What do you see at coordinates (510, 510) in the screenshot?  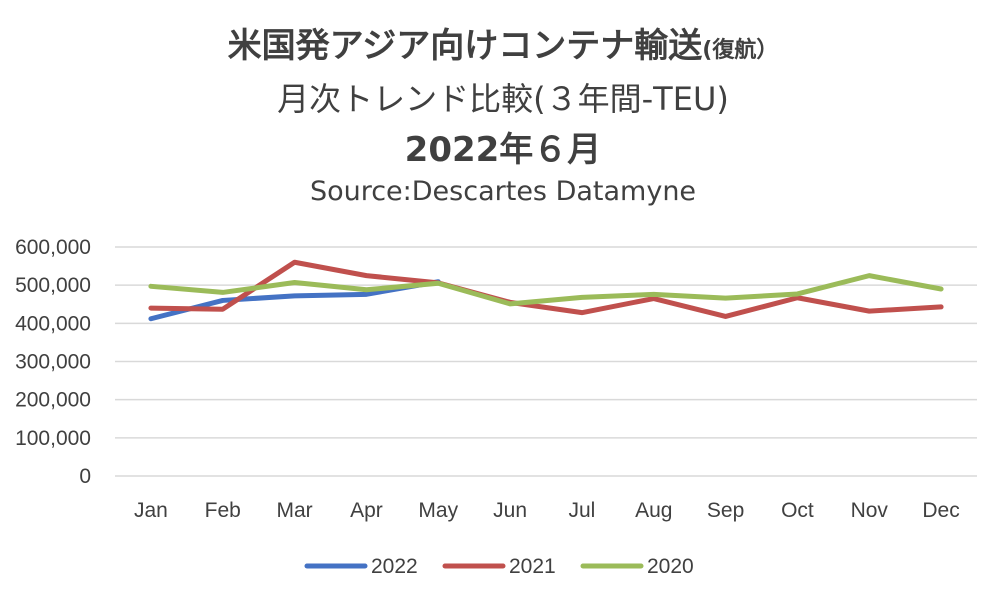 I see `x-tick-label: Jun` at bounding box center [510, 510].